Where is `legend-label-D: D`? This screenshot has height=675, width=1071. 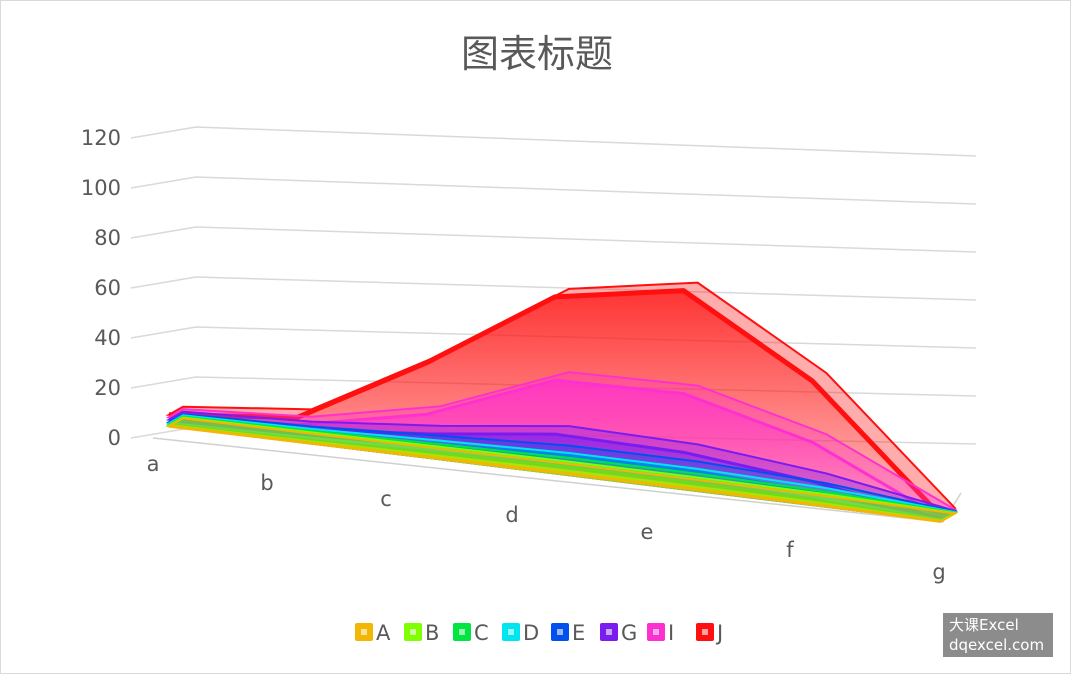
legend-label-D: D is located at coordinates (531, 633).